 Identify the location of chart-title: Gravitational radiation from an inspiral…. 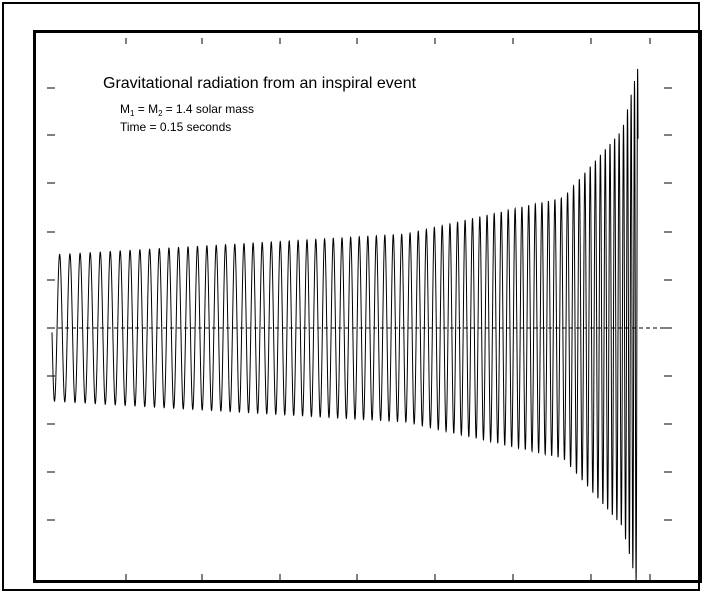
(260, 83).